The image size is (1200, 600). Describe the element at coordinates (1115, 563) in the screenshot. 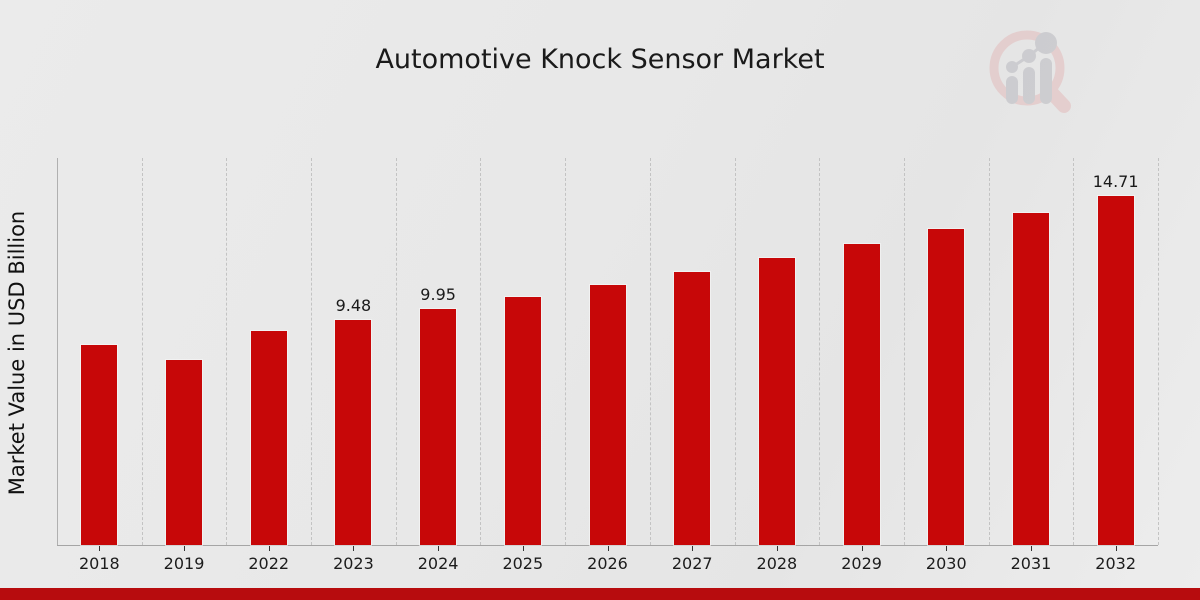

I see `x-tick-label-2032: 2032` at that location.